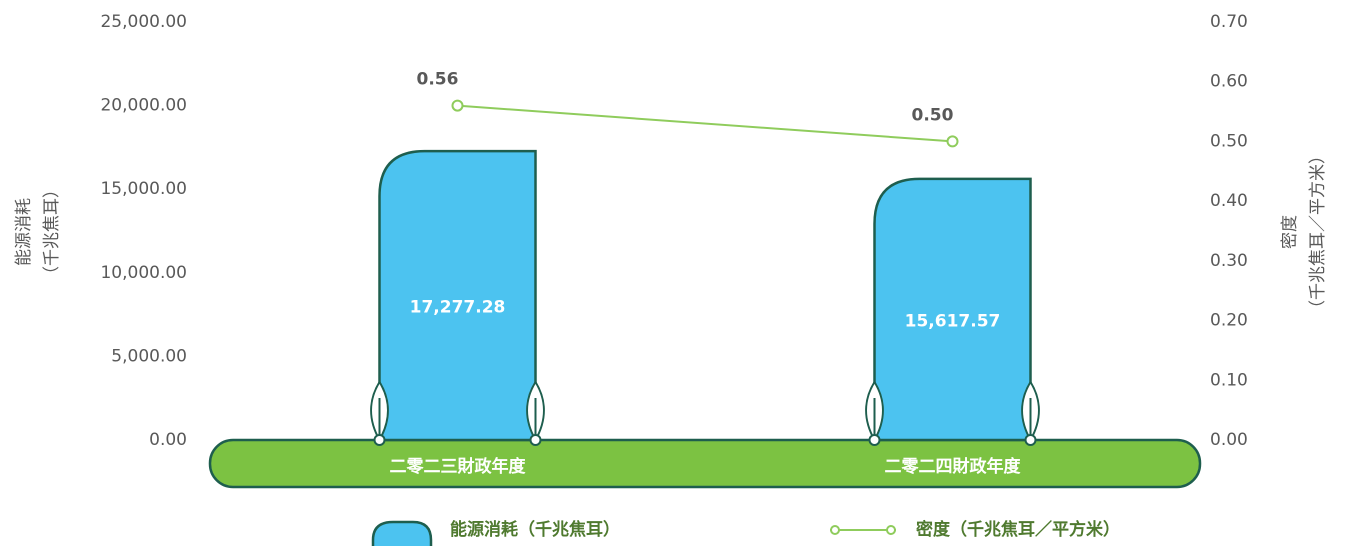  What do you see at coordinates (1229, 141) in the screenshot?
I see `y2-tick-label: 0.50` at bounding box center [1229, 141].